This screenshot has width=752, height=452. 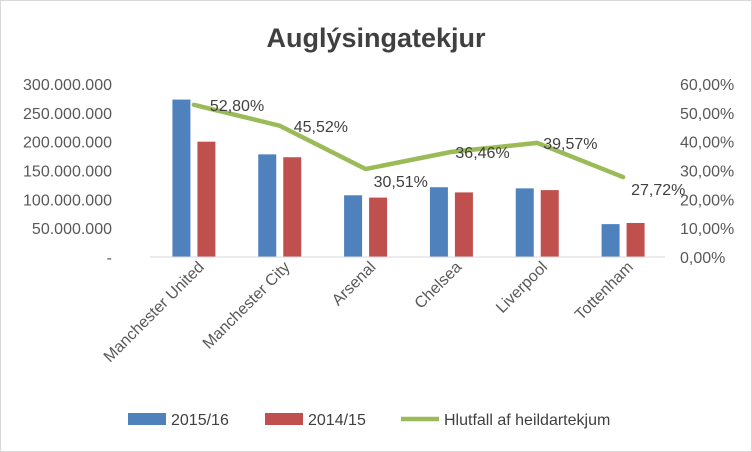 What do you see at coordinates (369, 420) in the screenshot?
I see `legend: 2015/16 2014/15 Hlutfall af heildartekjum` at bounding box center [369, 420].